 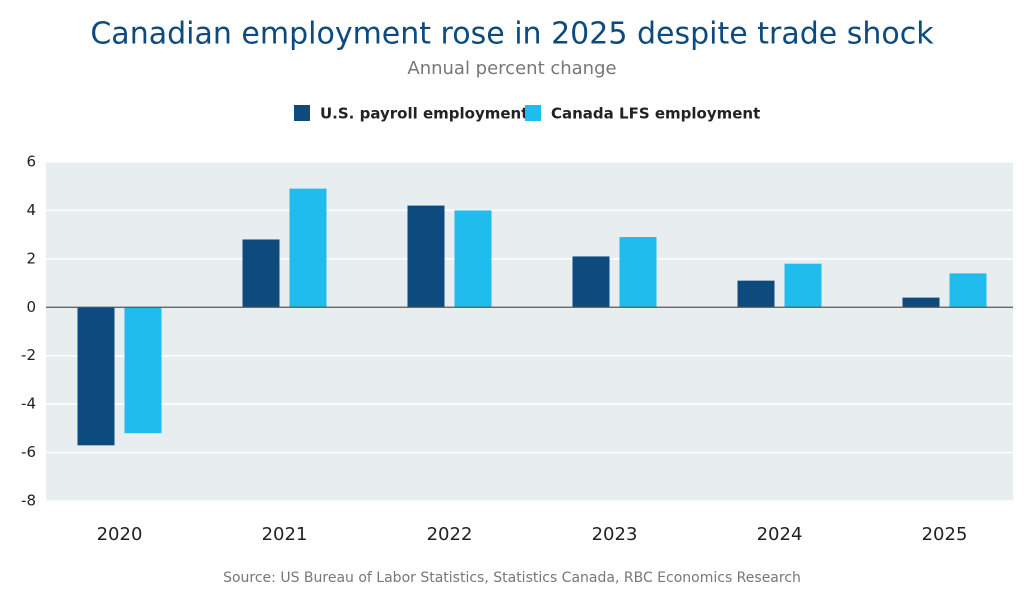 I want to click on y-tick-label: 6, so click(x=31, y=162).